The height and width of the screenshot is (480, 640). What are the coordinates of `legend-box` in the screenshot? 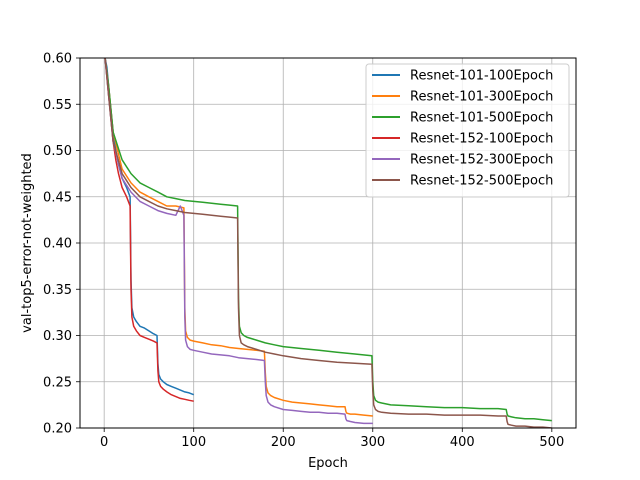 It's located at (467, 130).